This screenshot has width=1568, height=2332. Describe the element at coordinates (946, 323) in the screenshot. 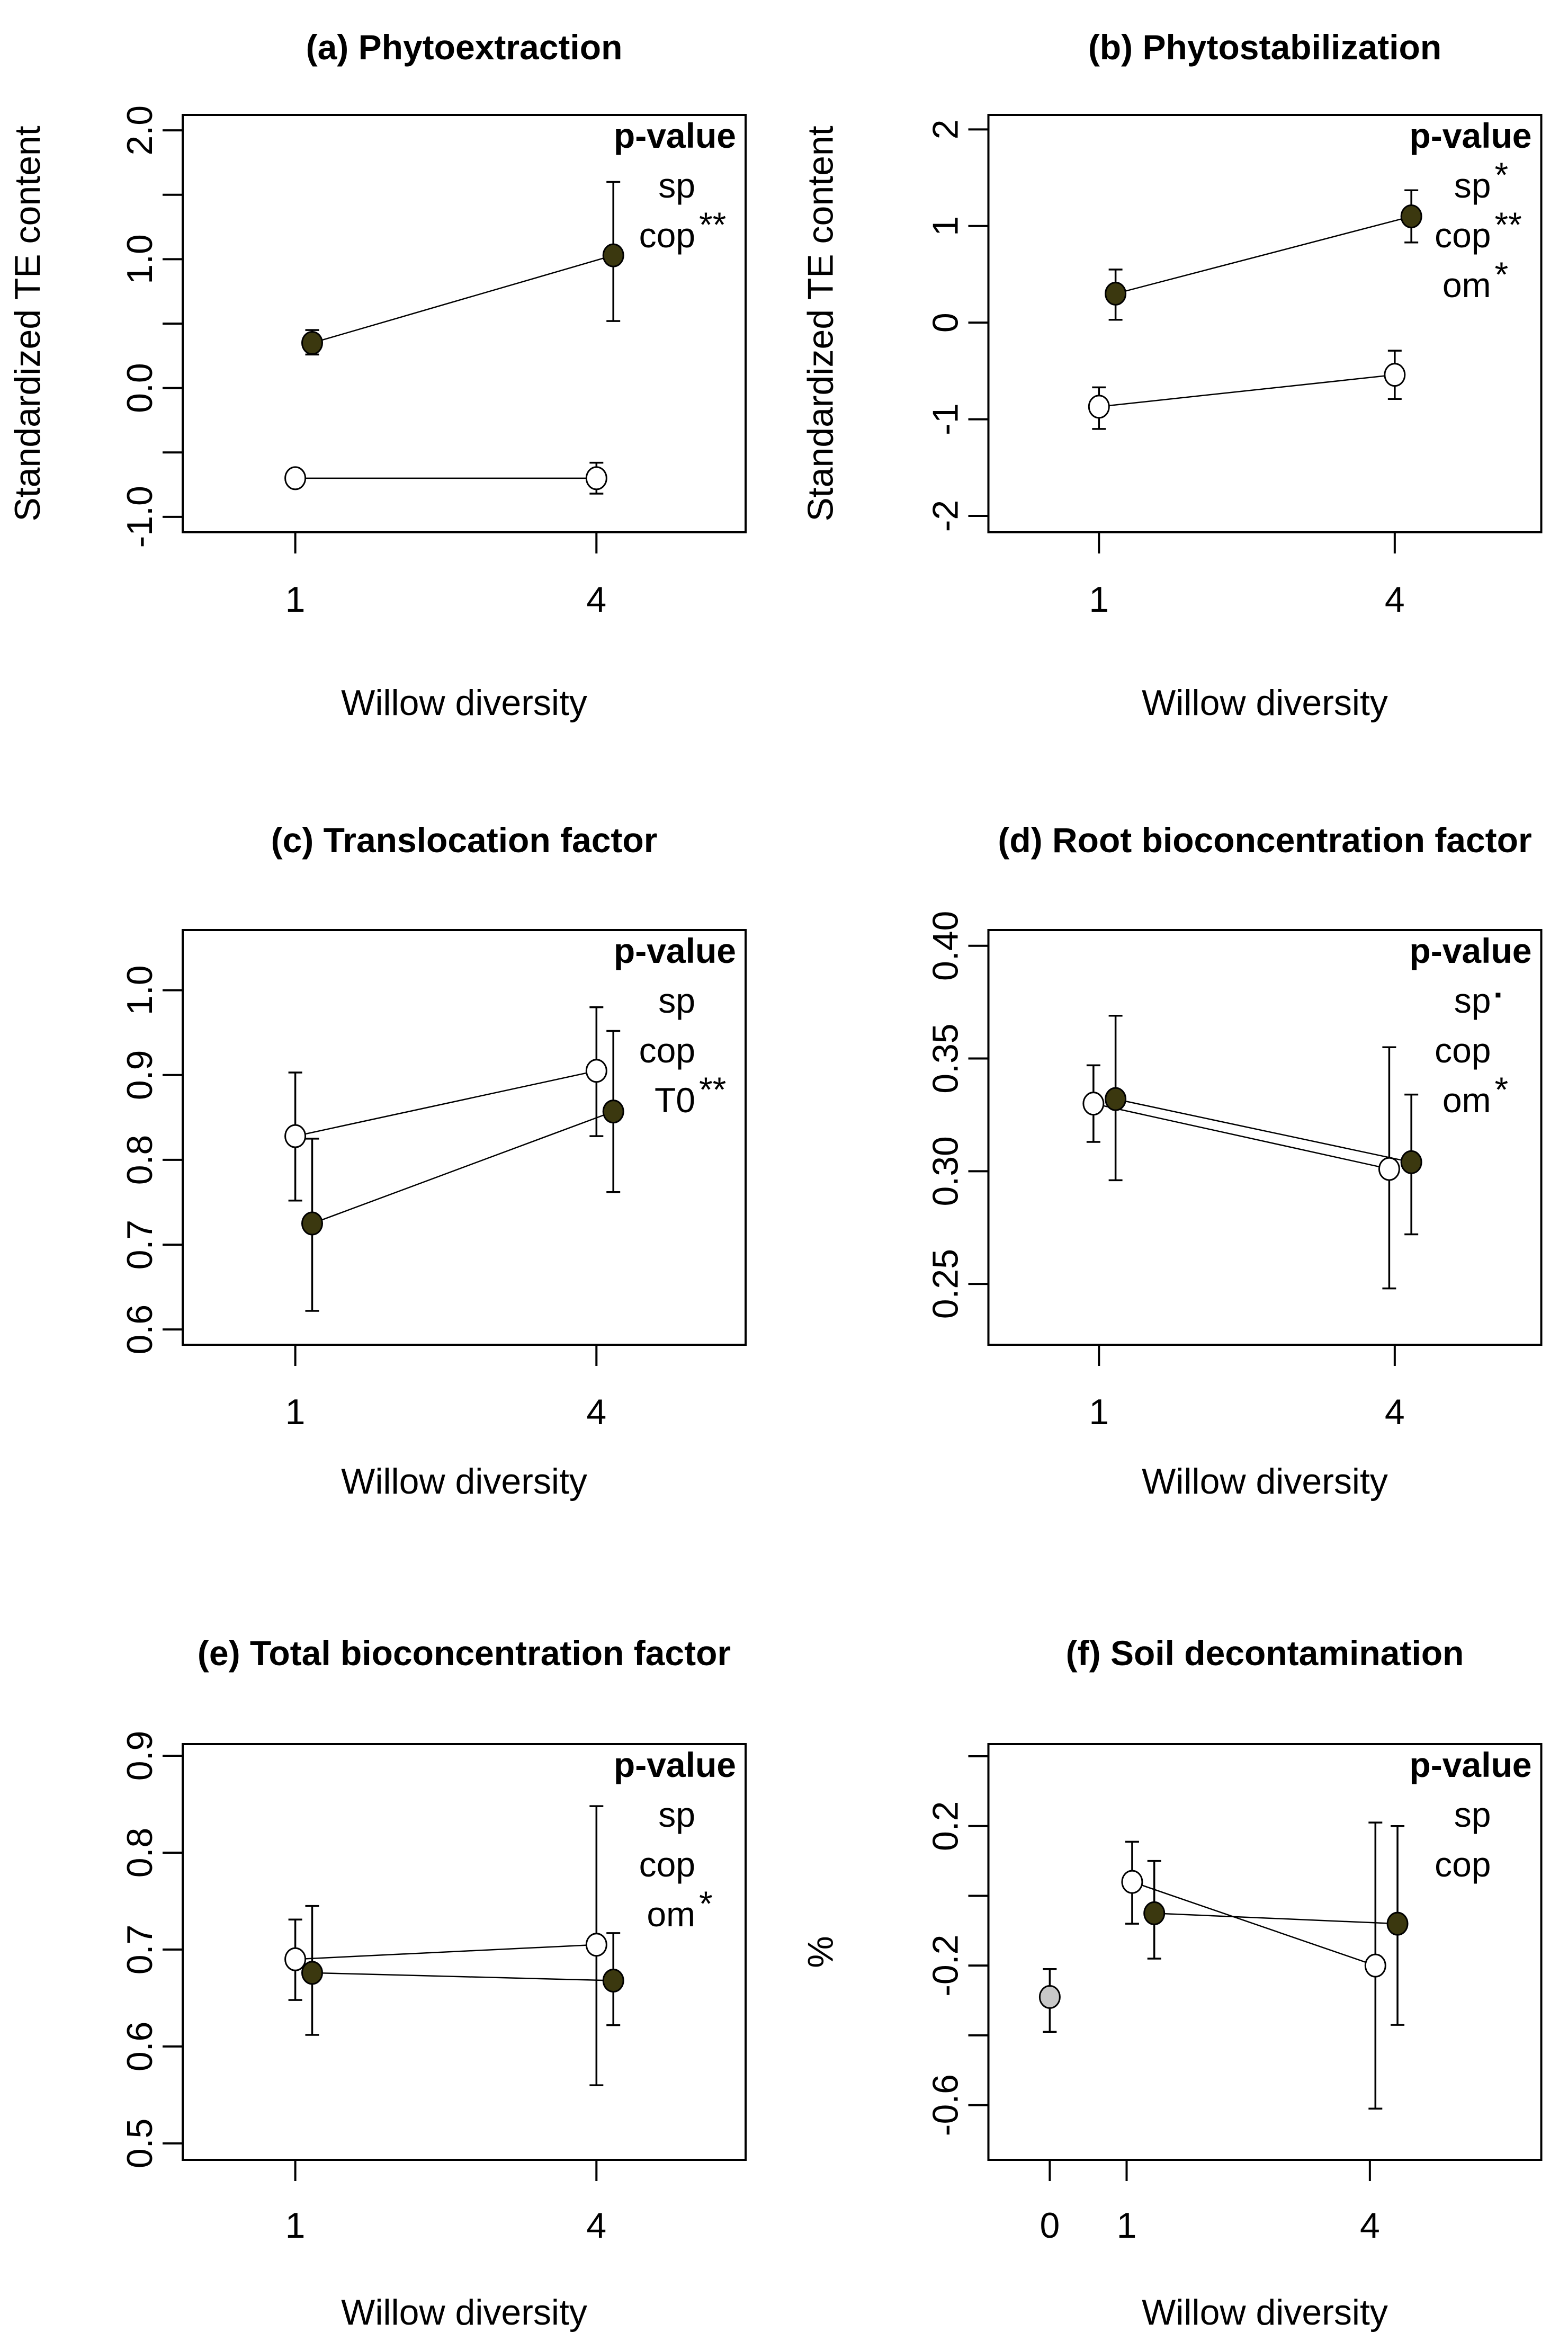

I see `y-tick-label: 0` at that location.